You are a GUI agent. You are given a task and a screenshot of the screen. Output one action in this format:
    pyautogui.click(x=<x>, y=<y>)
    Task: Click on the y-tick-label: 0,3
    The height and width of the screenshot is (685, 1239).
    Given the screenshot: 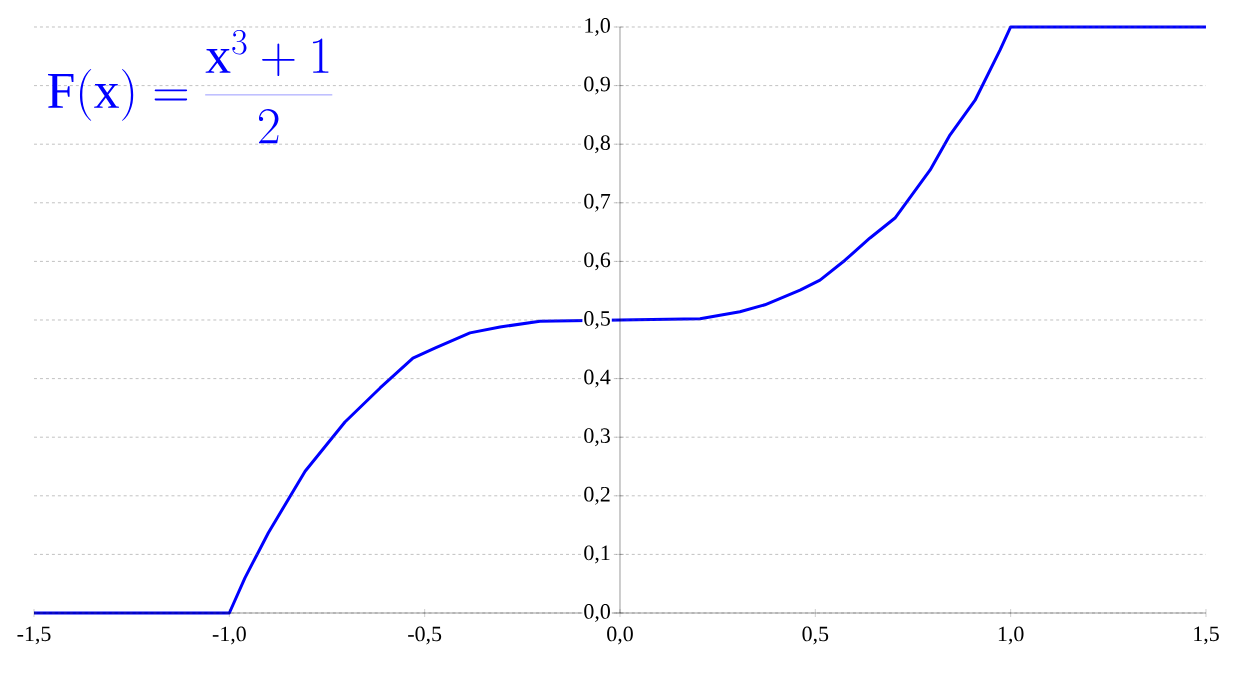 What is the action you would take?
    pyautogui.click(x=597, y=437)
    